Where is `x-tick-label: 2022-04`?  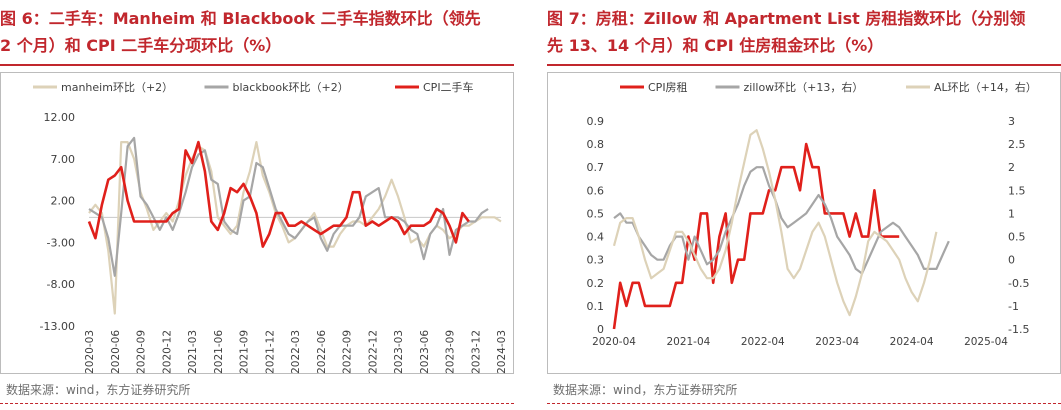
x-tick-label: 2022-04 is located at coordinates (763, 342).